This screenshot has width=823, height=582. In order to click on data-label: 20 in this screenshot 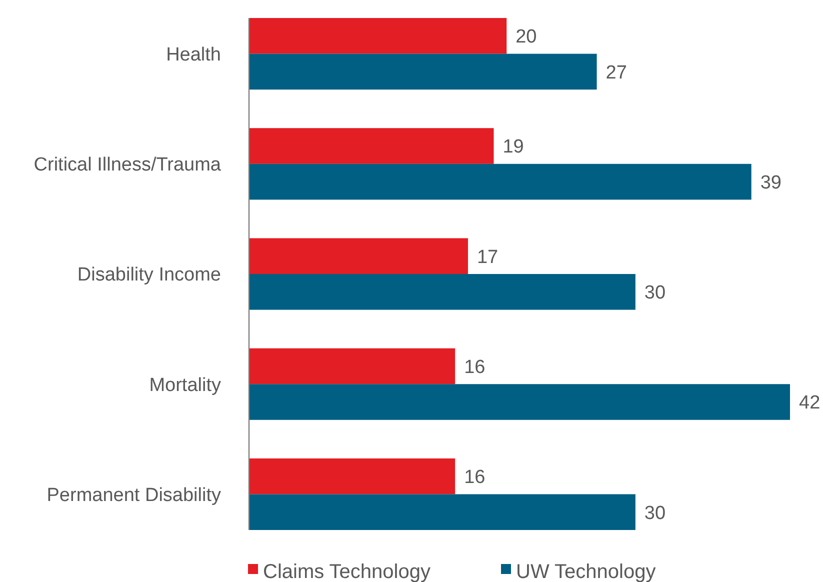, I will do `click(526, 37)`.